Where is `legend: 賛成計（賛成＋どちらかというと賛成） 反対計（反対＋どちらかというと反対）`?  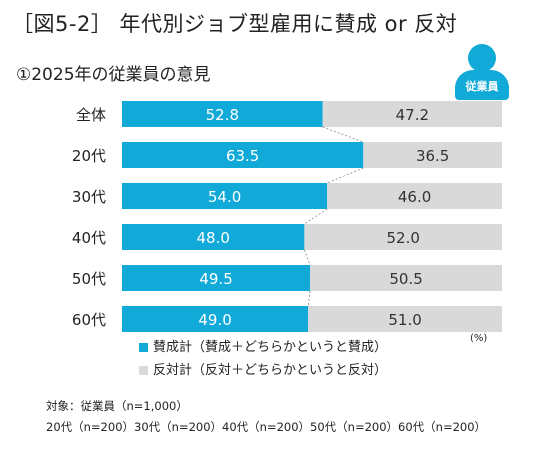 legend: 賛成計（賛成＋どちらかというと賛成） 反対計（反対＋どちらかというと反対） is located at coordinates (263, 359).